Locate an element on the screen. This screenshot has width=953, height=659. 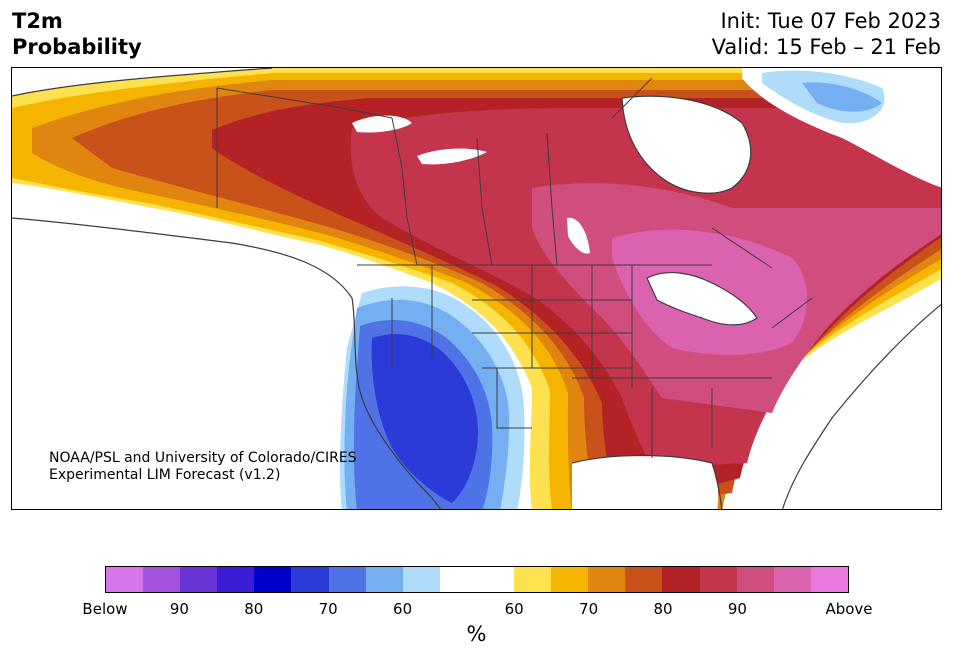
colorbar-unit: % is located at coordinates (476, 634).